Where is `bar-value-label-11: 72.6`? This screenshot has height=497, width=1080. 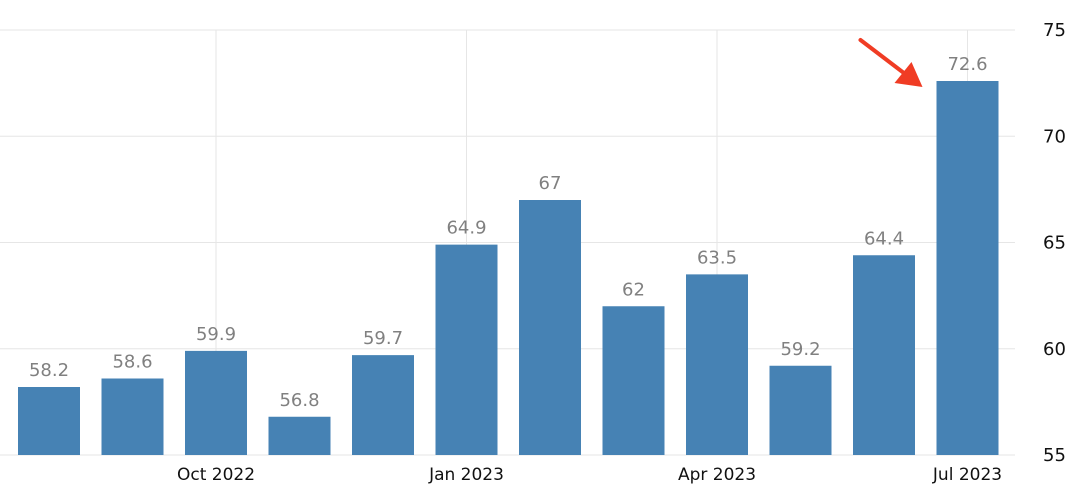
bar-value-label-11: 72.6 is located at coordinates (967, 64).